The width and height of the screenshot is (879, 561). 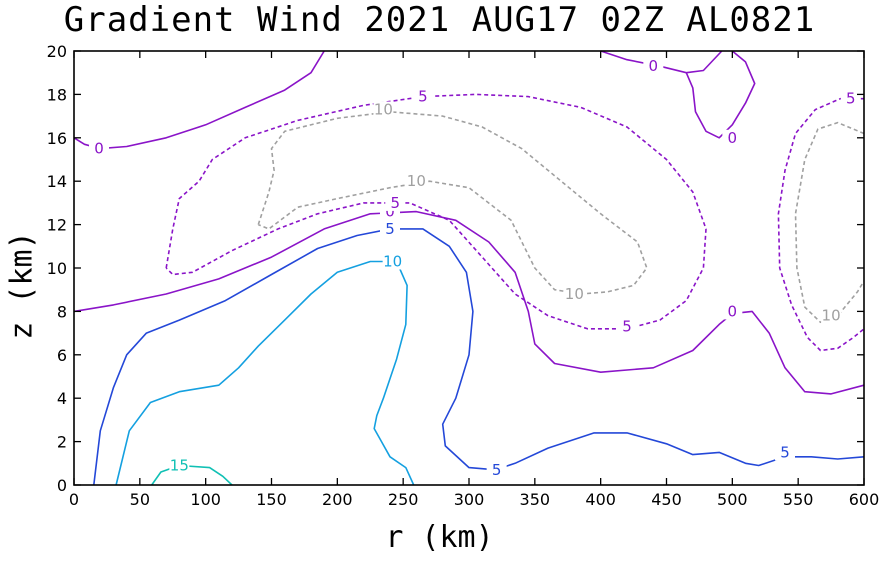 I want to click on x-axis-label: r (km), so click(x=439, y=537).